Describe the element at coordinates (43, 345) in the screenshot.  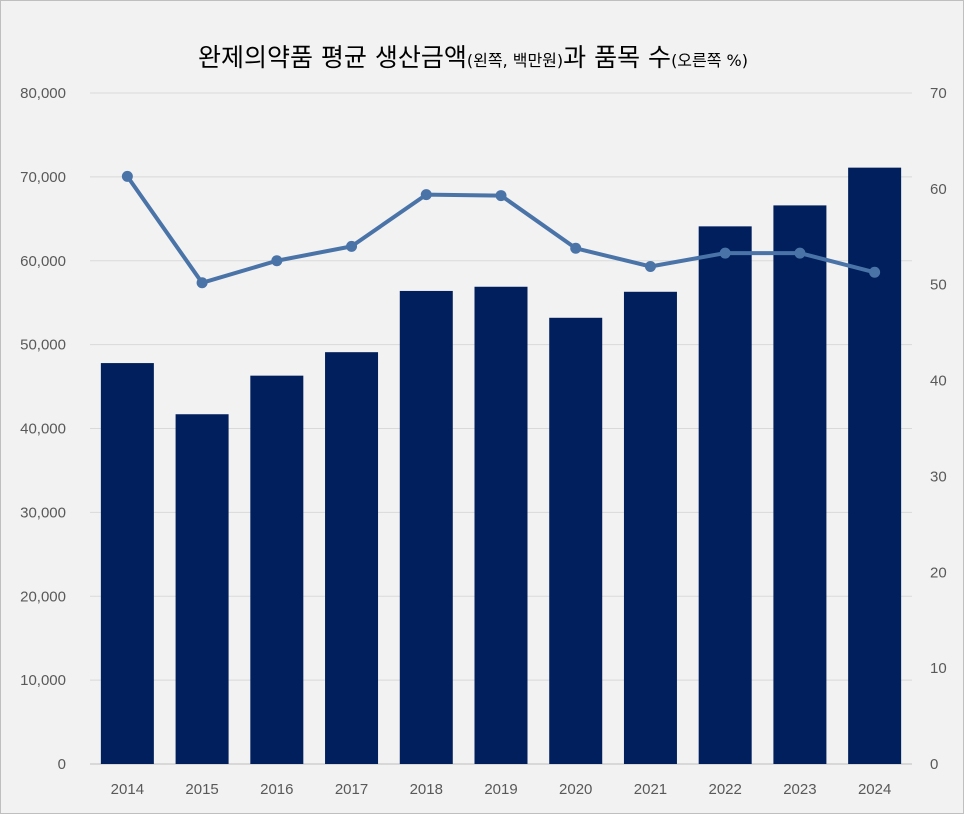
I see `left-axis-tick-label: 50,000` at that location.